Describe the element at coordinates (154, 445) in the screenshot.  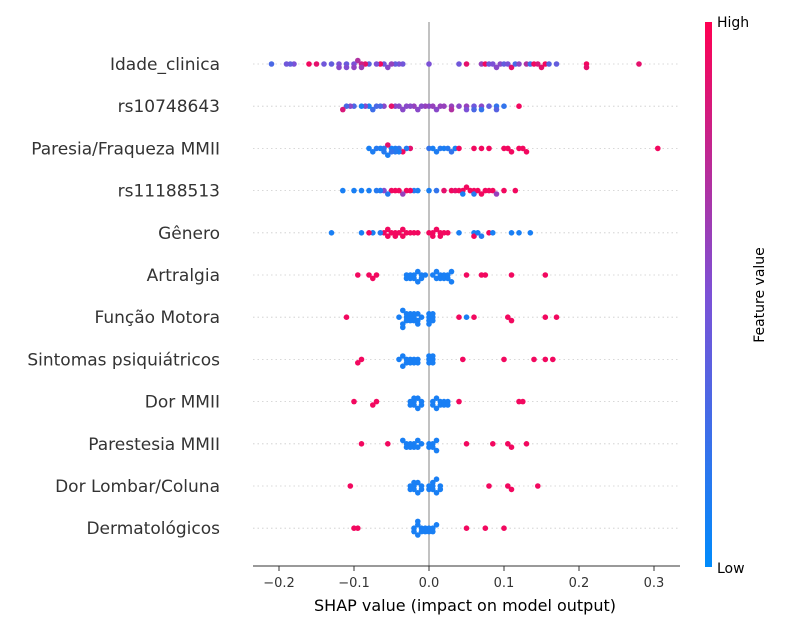
I see `feature-label: Parestesia MMII` at that location.